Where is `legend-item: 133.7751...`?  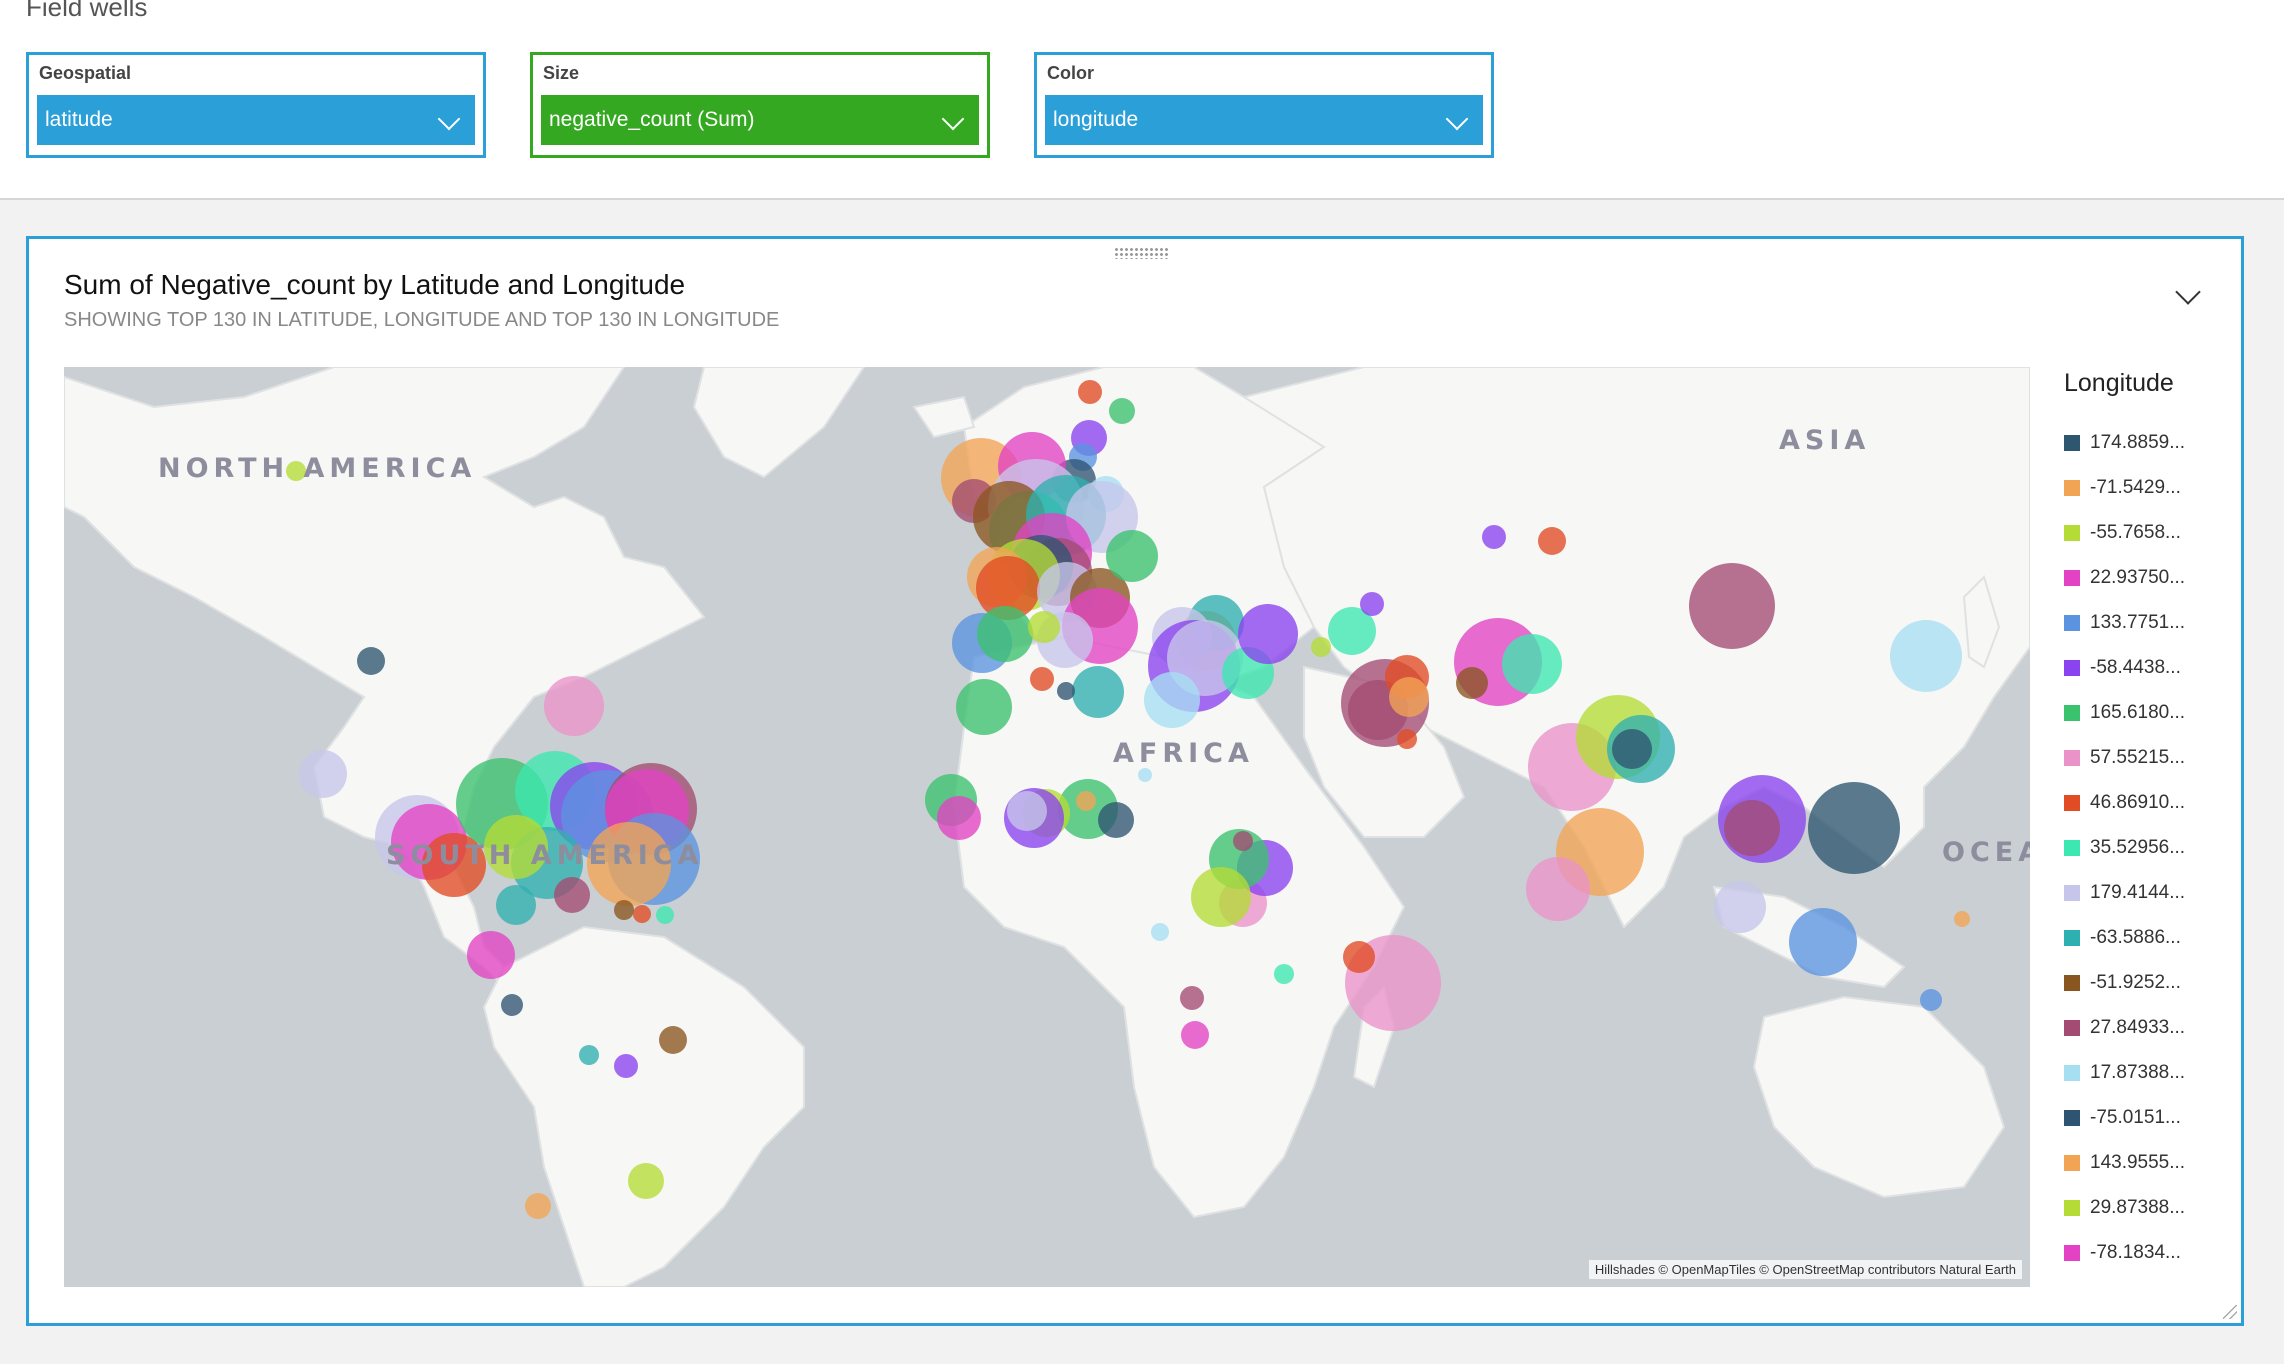 legend-item: 133.7751... is located at coordinates (2149, 622).